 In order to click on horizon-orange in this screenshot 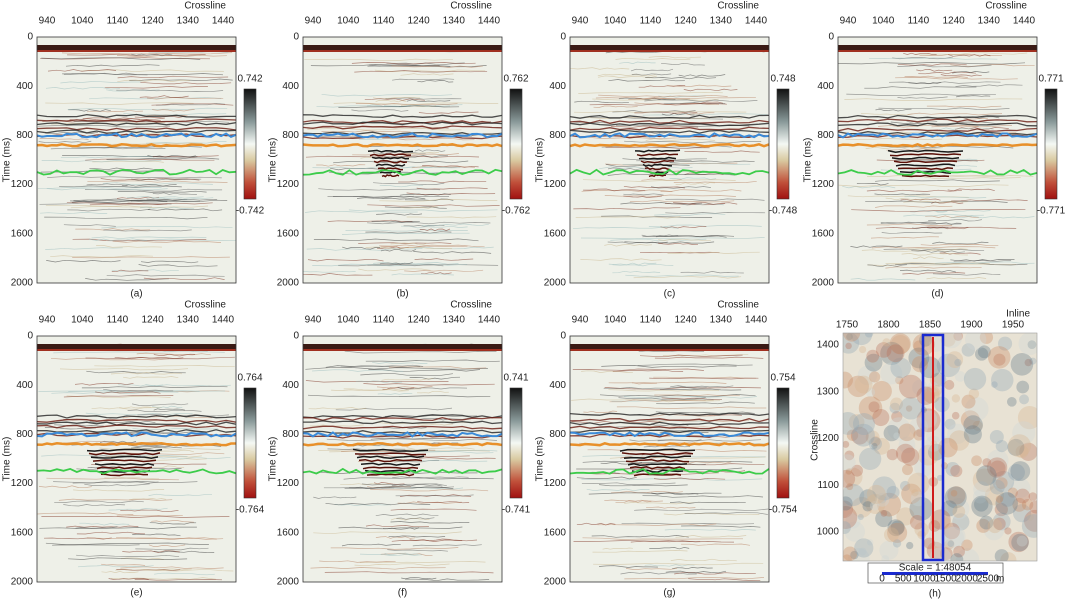, I will do `click(402, 145)`.